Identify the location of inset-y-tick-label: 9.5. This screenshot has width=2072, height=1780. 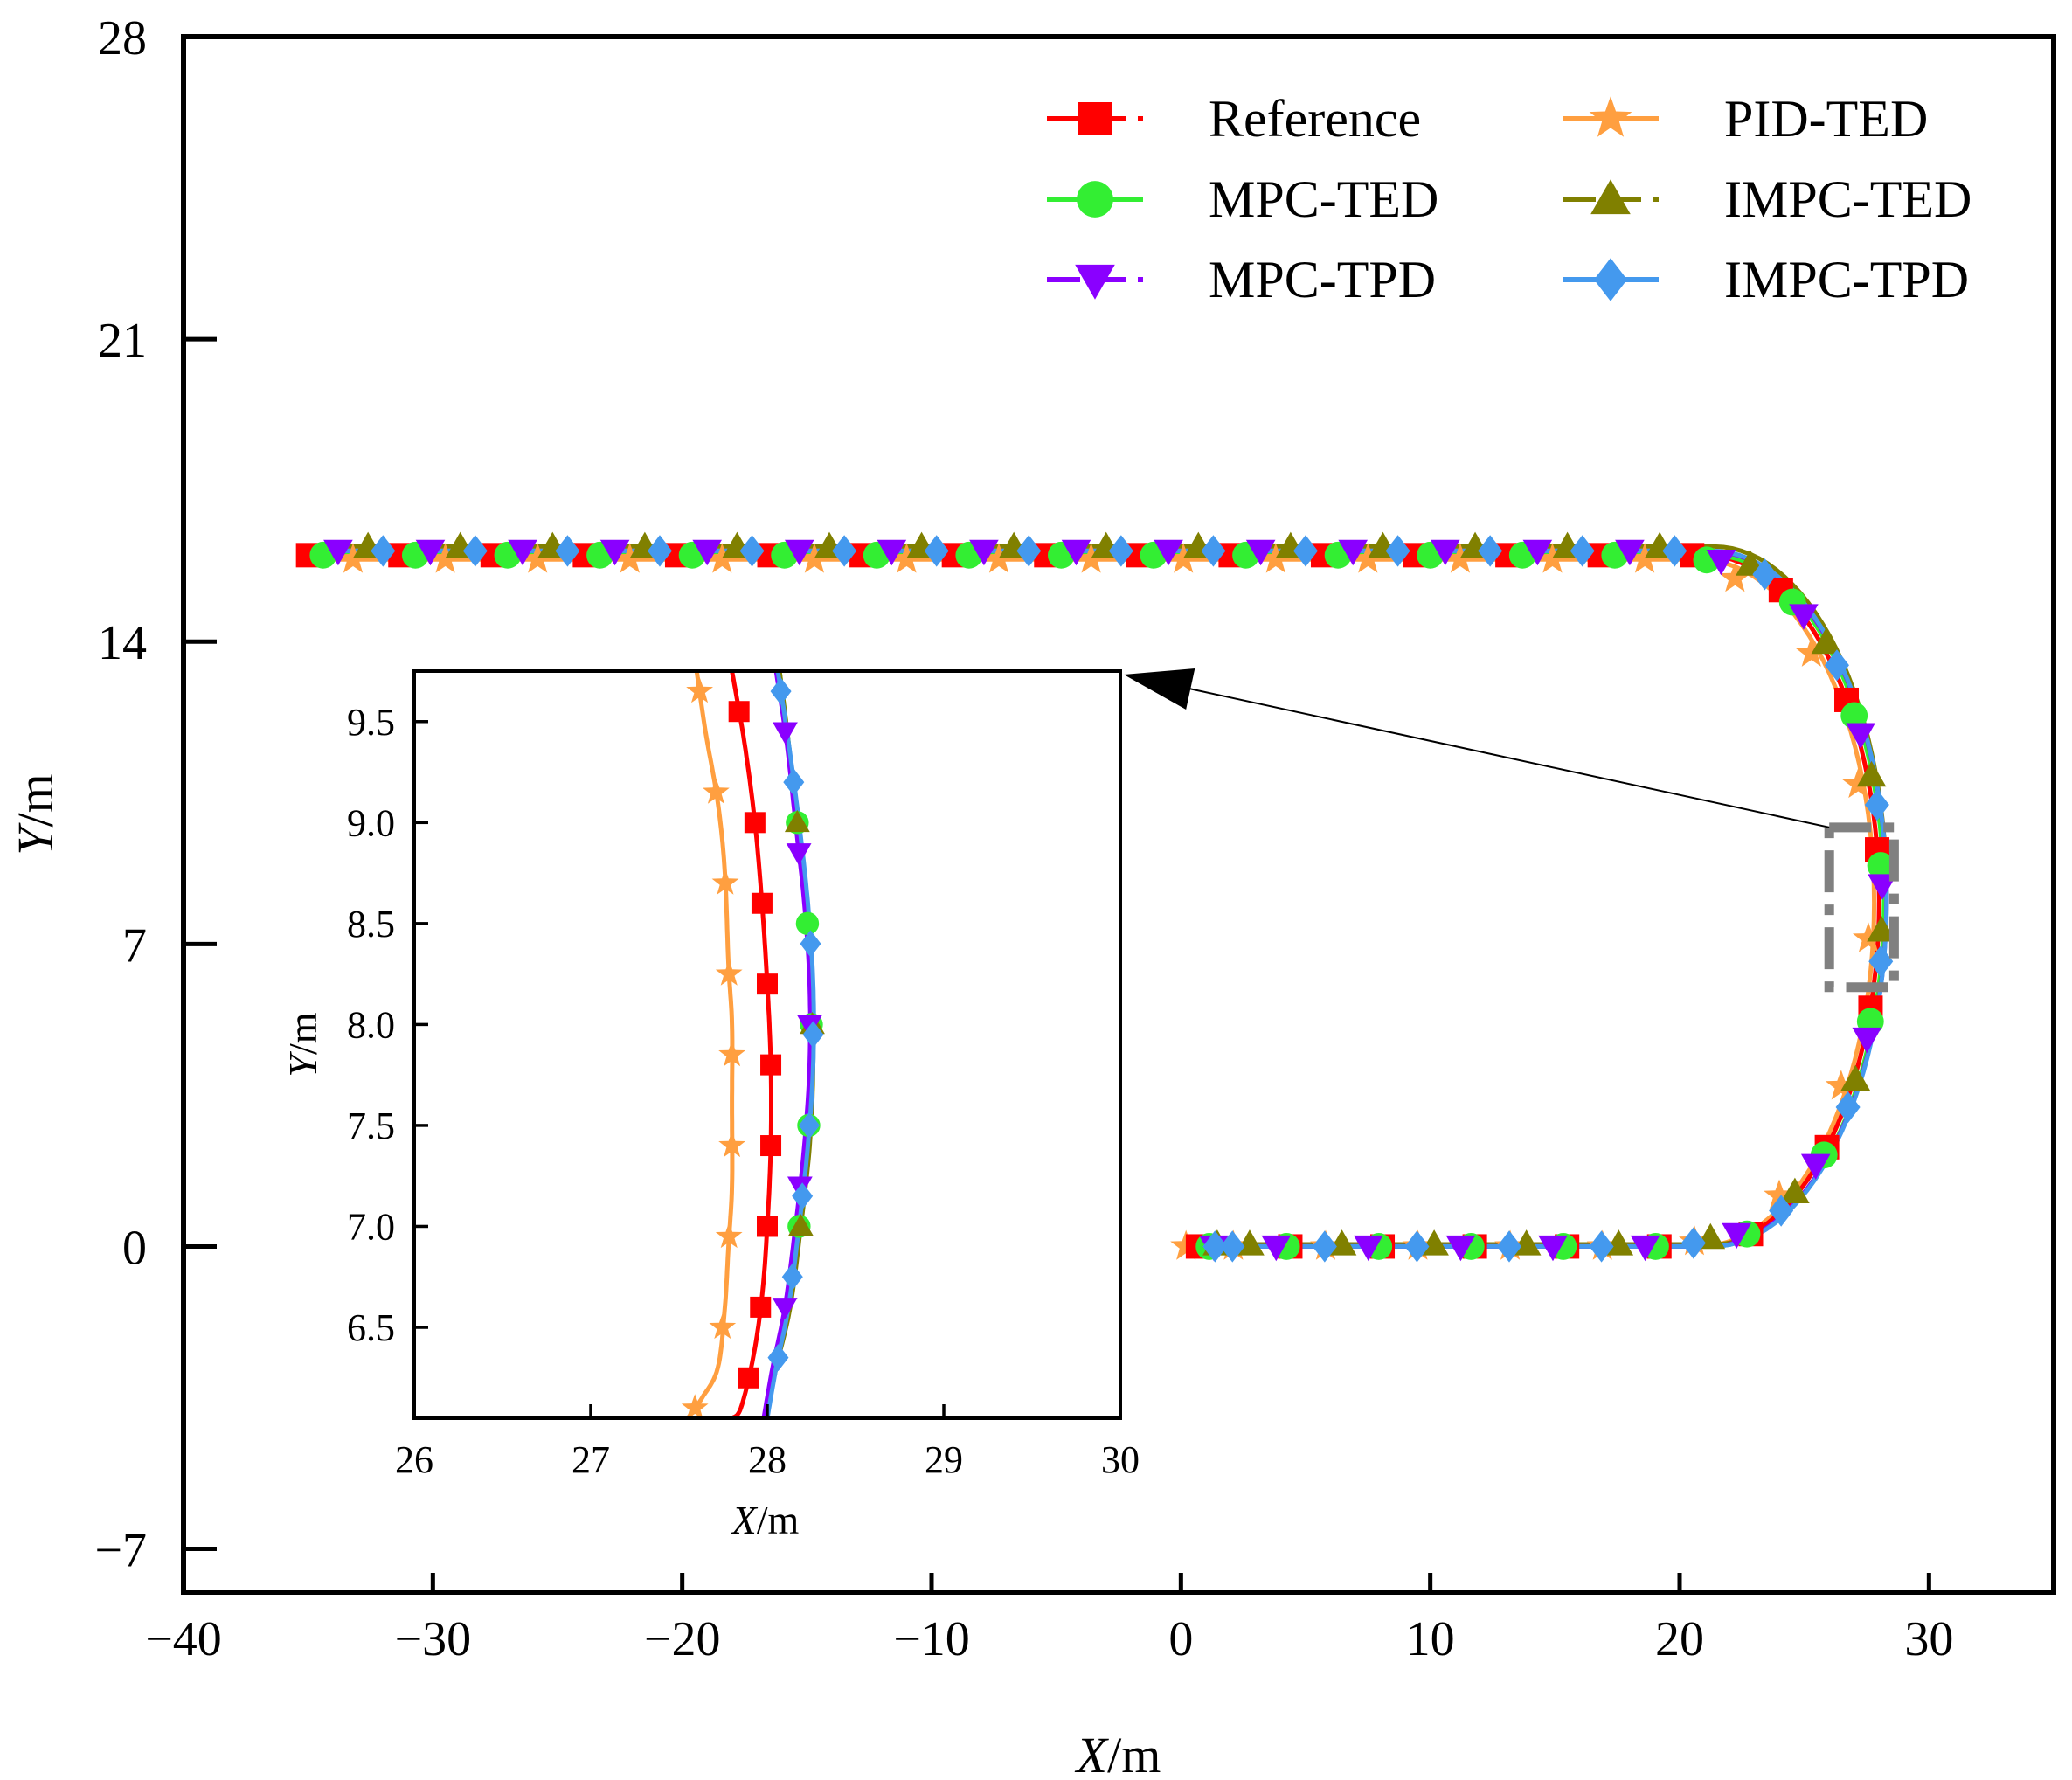
(371, 722).